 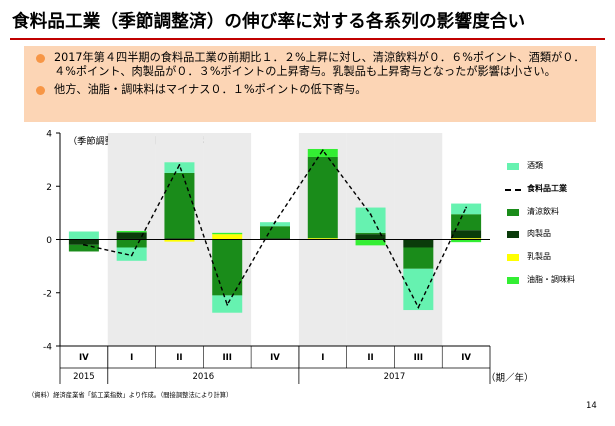 I want to click on slide-title: 食料品工業（季節調整済）の伸び率に対する各系列の影響度合い, so click(x=269, y=22).